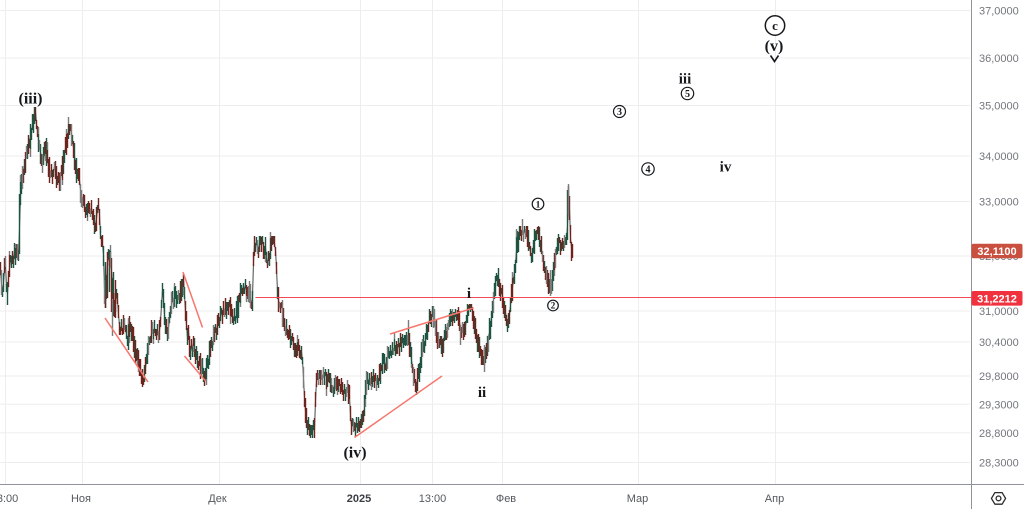  I want to click on svg-text: Апр, so click(774, 499).